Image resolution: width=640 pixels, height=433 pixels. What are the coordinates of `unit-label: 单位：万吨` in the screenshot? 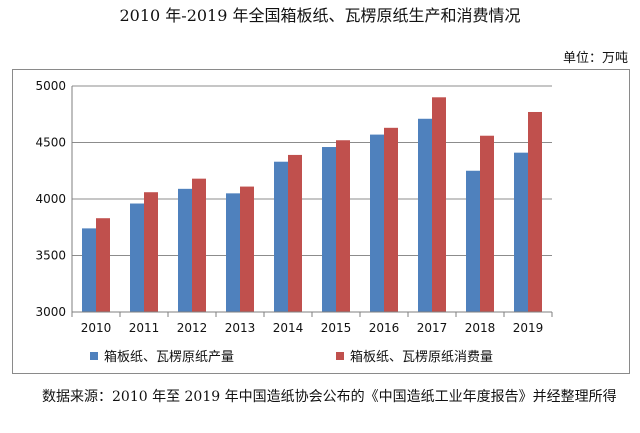 It's located at (595, 58).